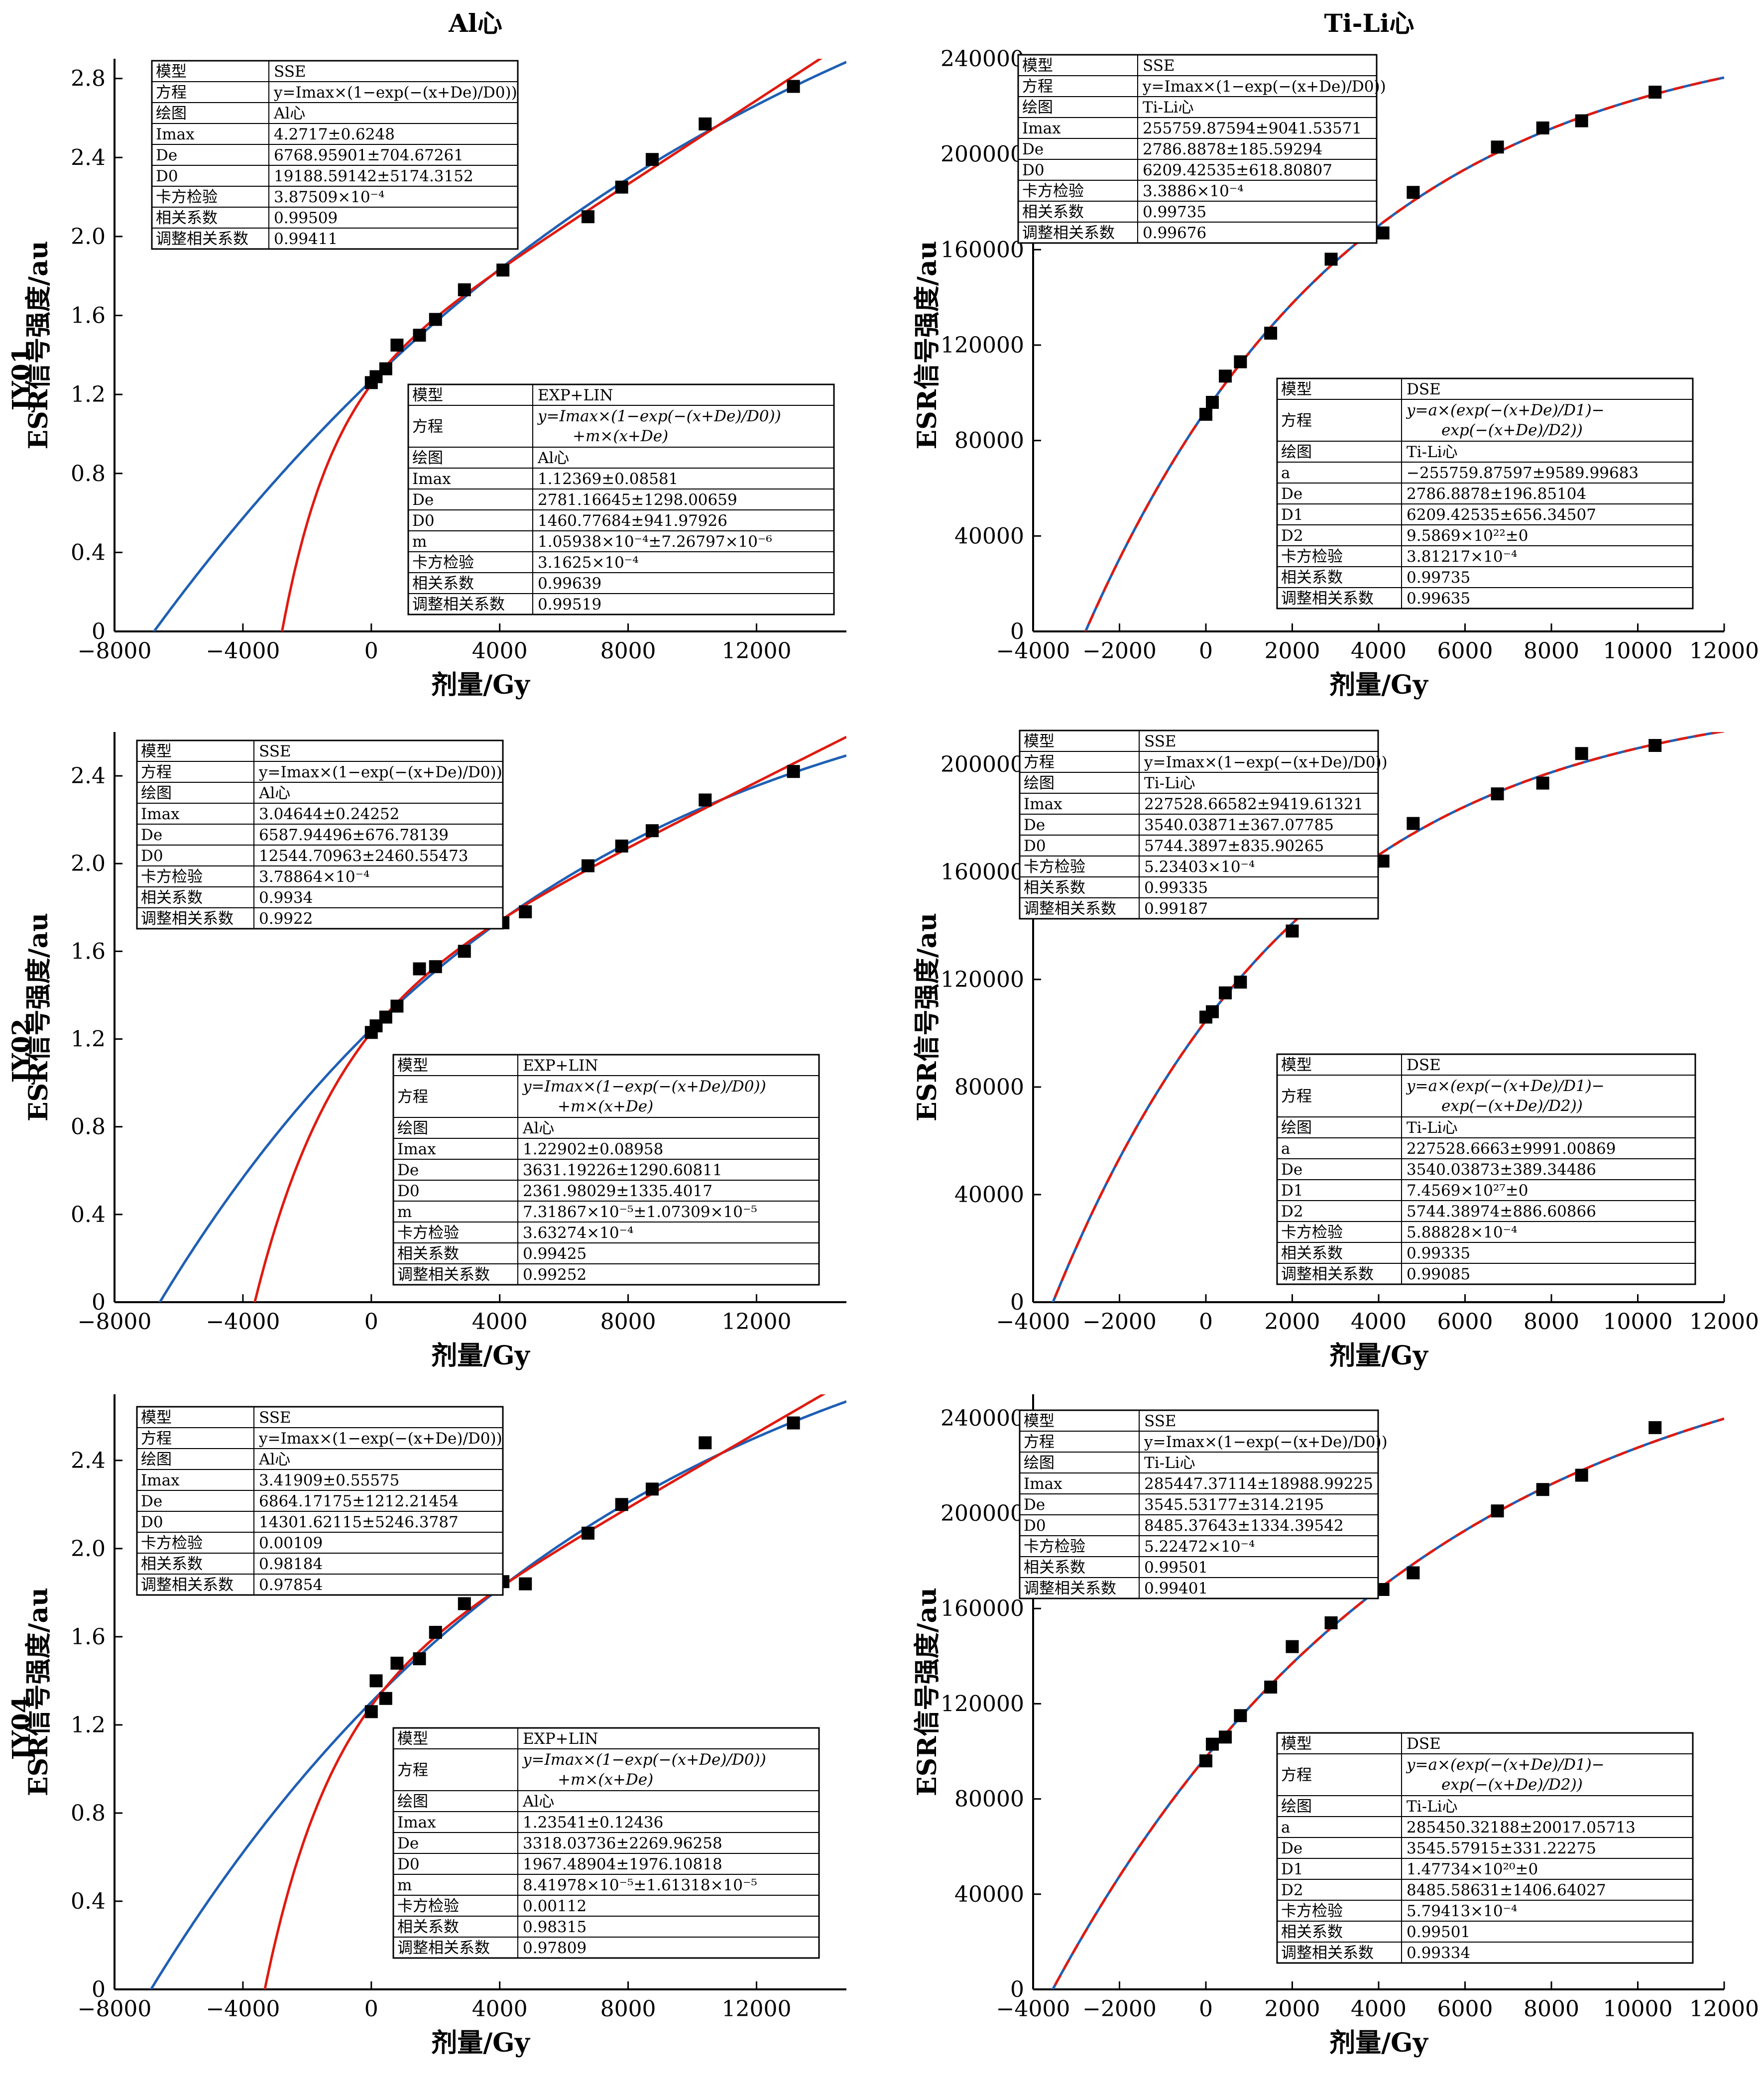 Image resolution: width=1764 pixels, height=2079 pixels. What do you see at coordinates (1176, 888) in the screenshot?
I see `table-param-value: 0.99335` at bounding box center [1176, 888].